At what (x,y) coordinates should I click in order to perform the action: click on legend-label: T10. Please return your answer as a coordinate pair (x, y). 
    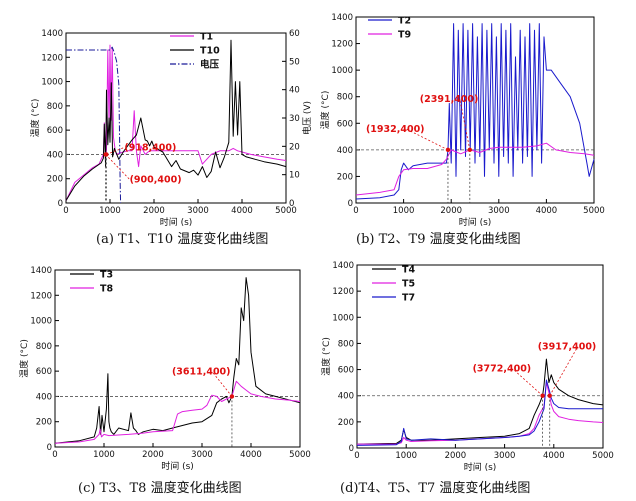
    Looking at the image, I should click on (210, 51).